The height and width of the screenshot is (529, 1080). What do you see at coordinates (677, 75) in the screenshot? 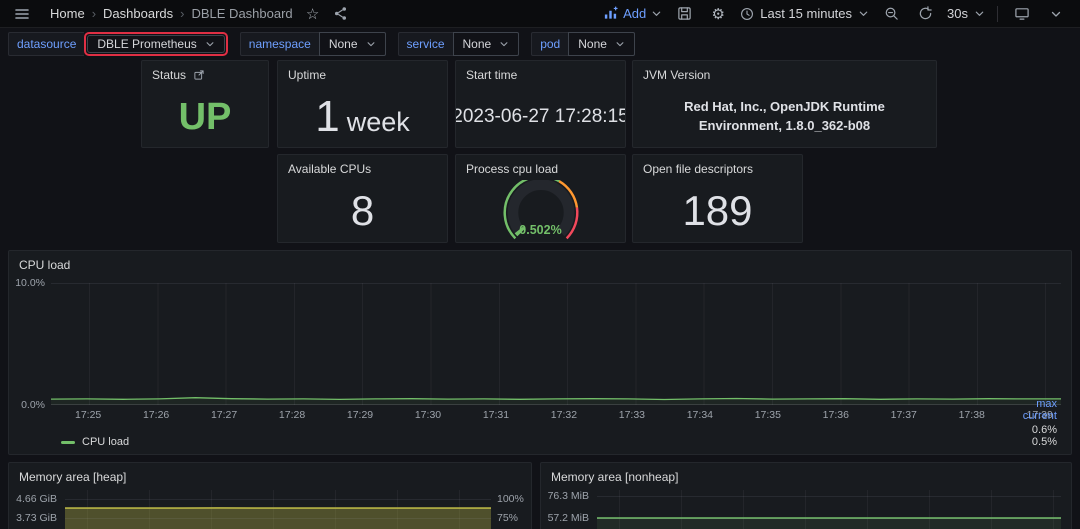
I see `panel-title-jvm-version: JVM Version` at bounding box center [677, 75].